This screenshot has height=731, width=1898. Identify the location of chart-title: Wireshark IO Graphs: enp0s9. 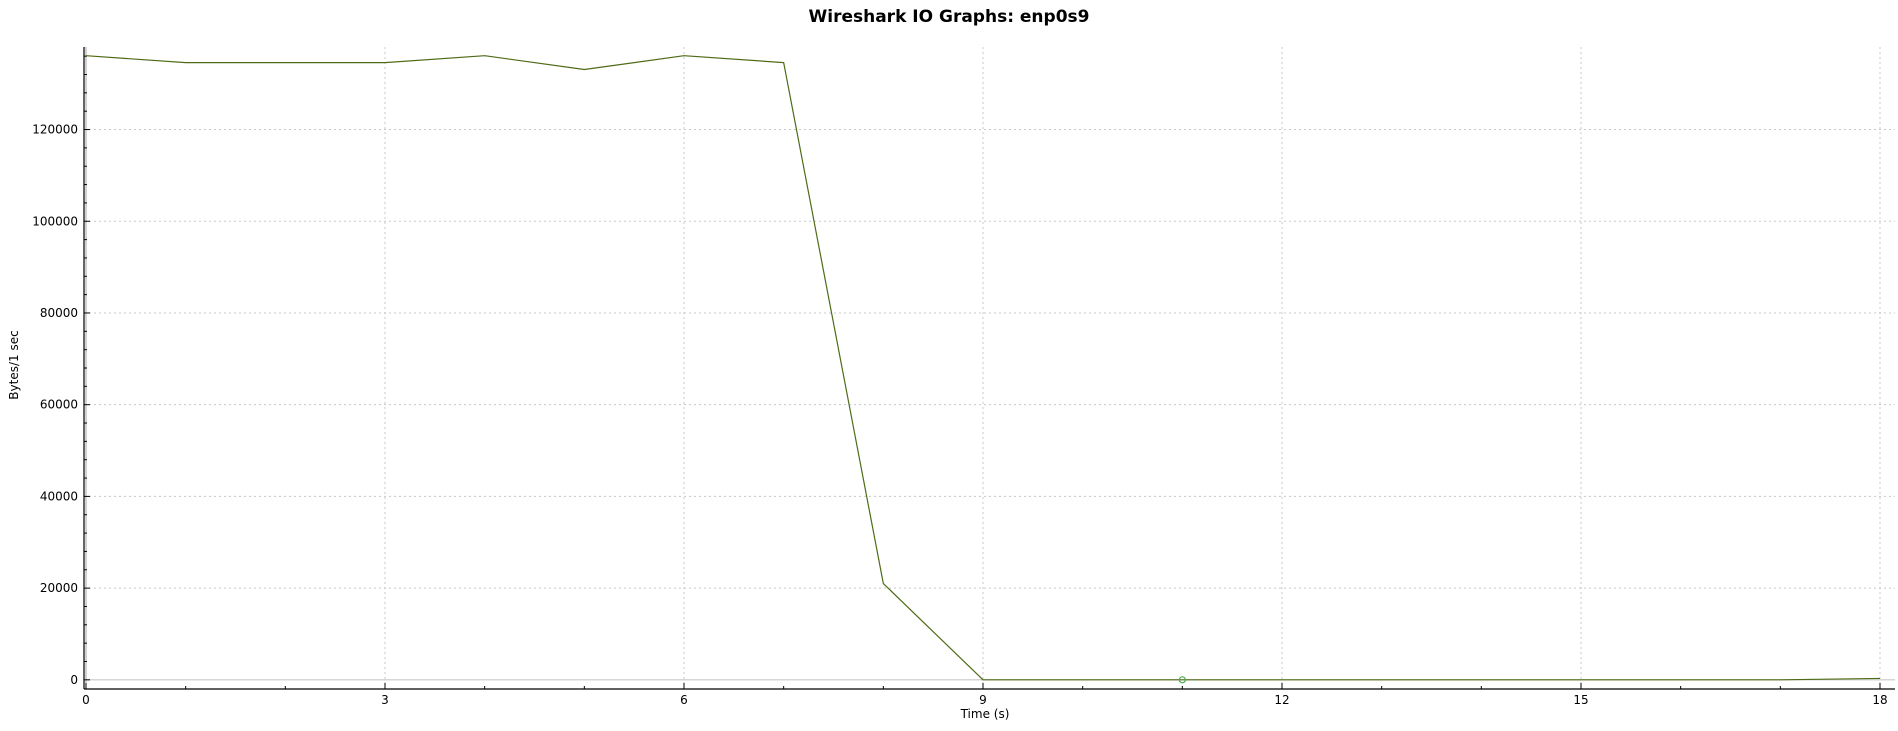
(949, 17).